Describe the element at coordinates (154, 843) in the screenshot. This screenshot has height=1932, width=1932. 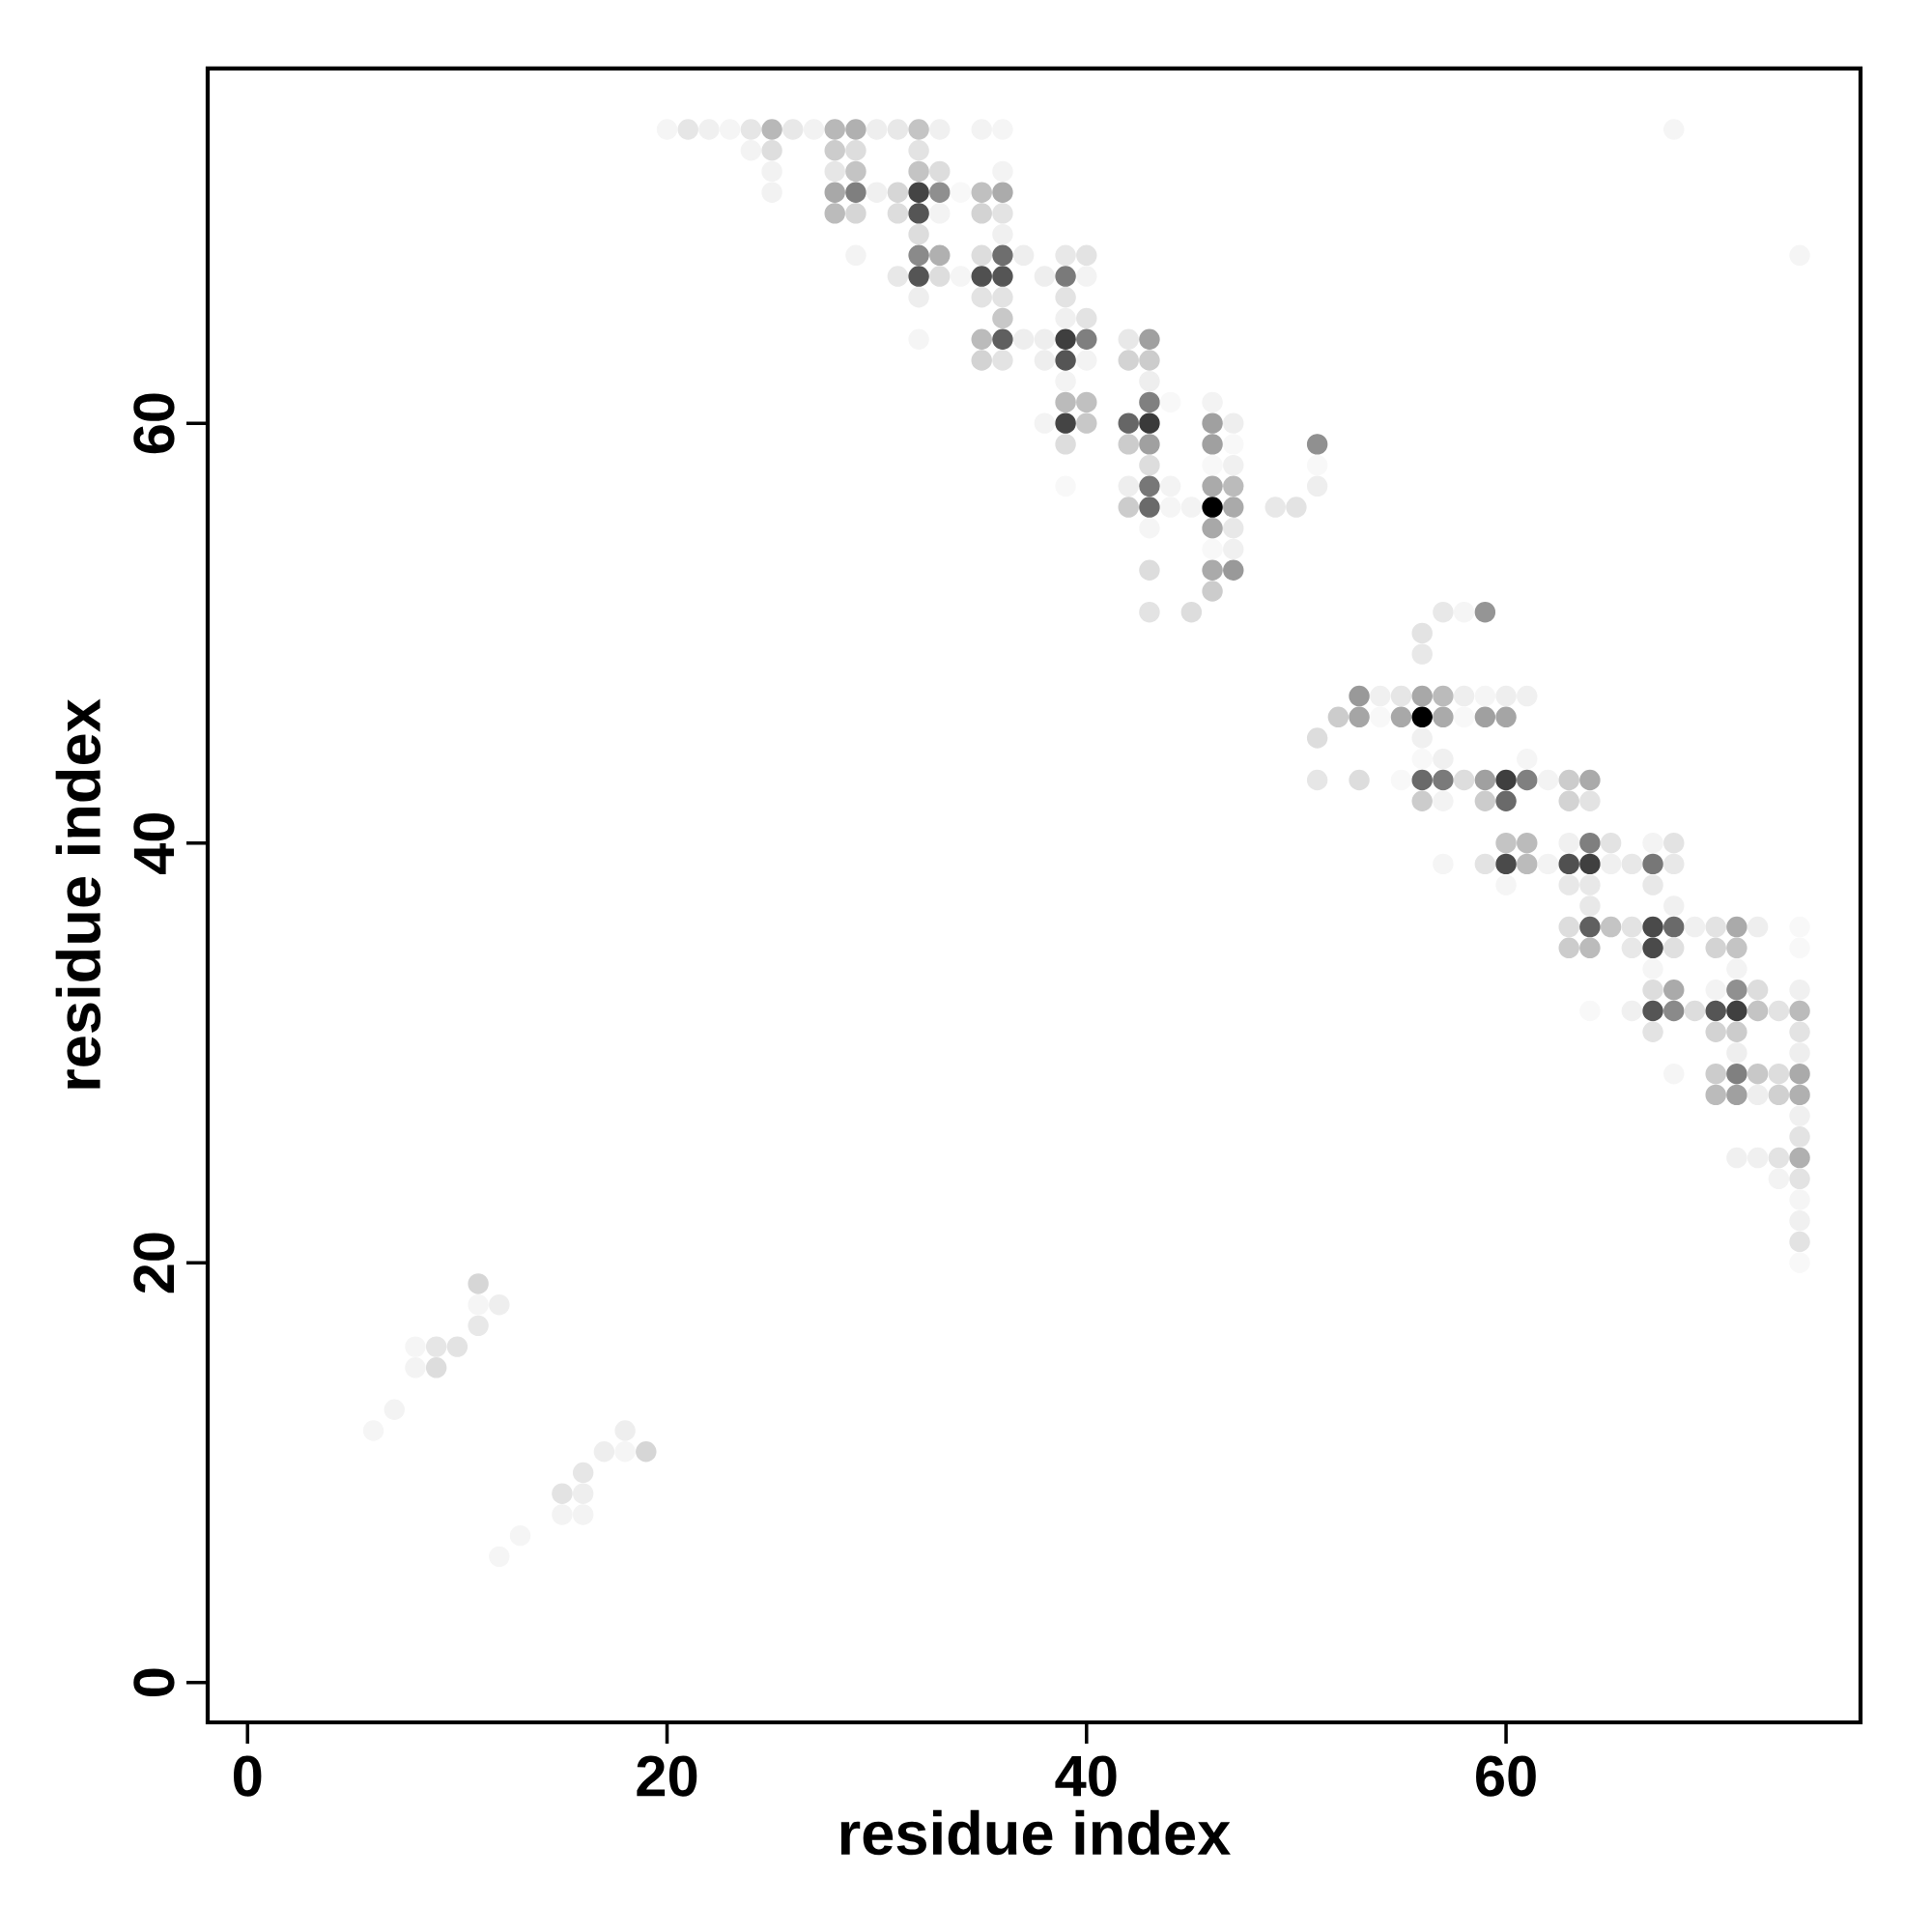
I see `y-tick-label: 40` at that location.